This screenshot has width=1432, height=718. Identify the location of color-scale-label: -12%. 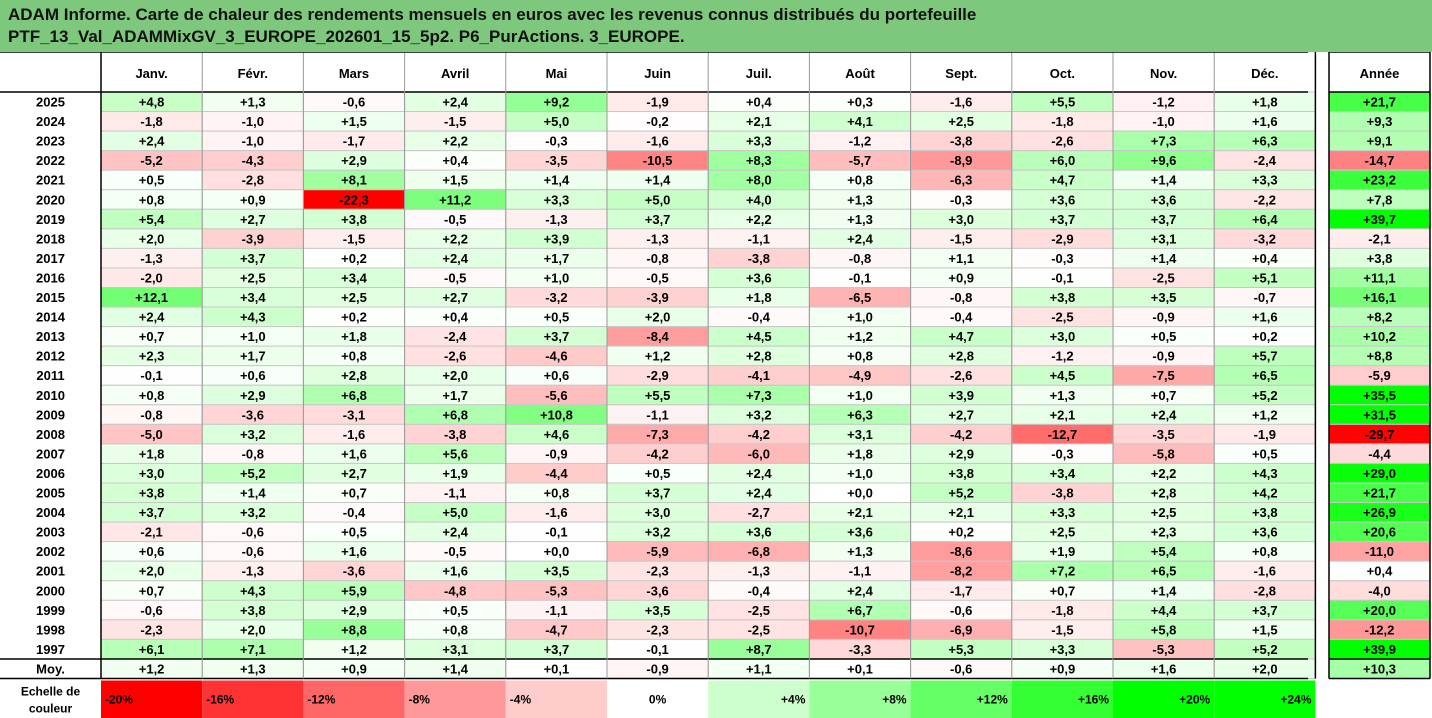
(321, 700).